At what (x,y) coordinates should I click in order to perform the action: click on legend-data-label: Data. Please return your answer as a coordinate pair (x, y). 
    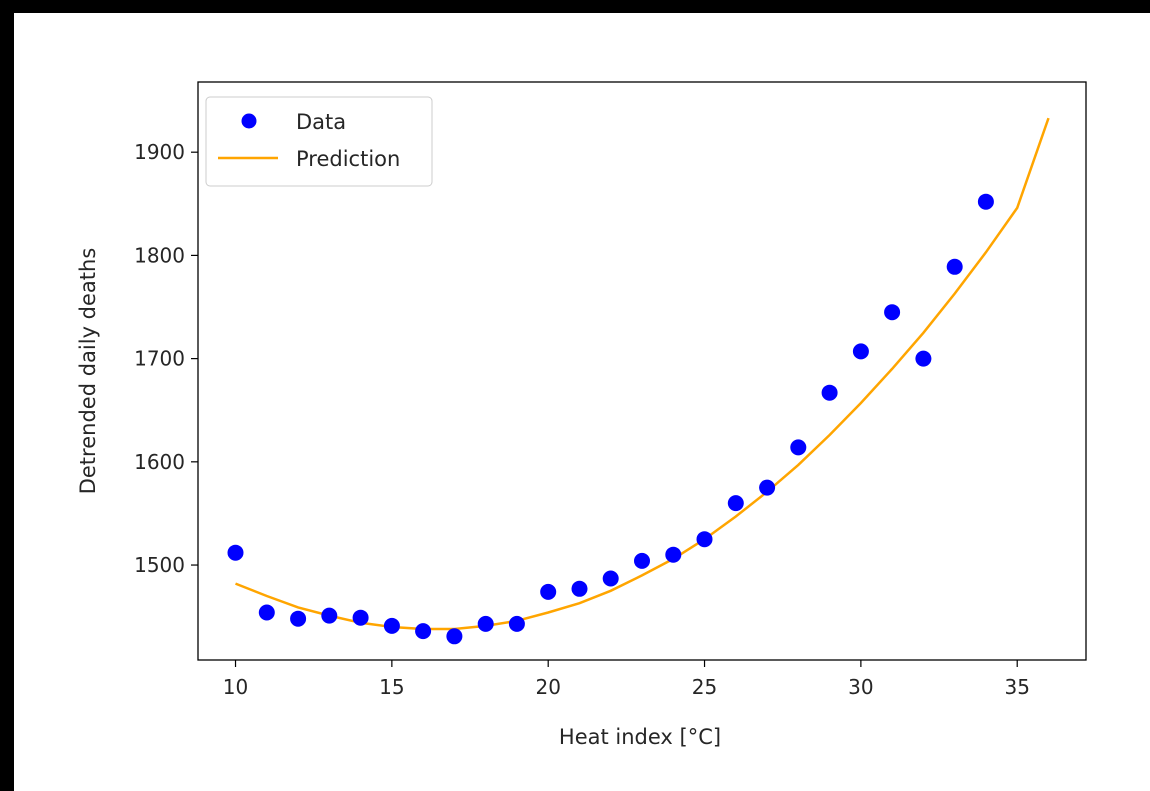
    Looking at the image, I should click on (321, 122).